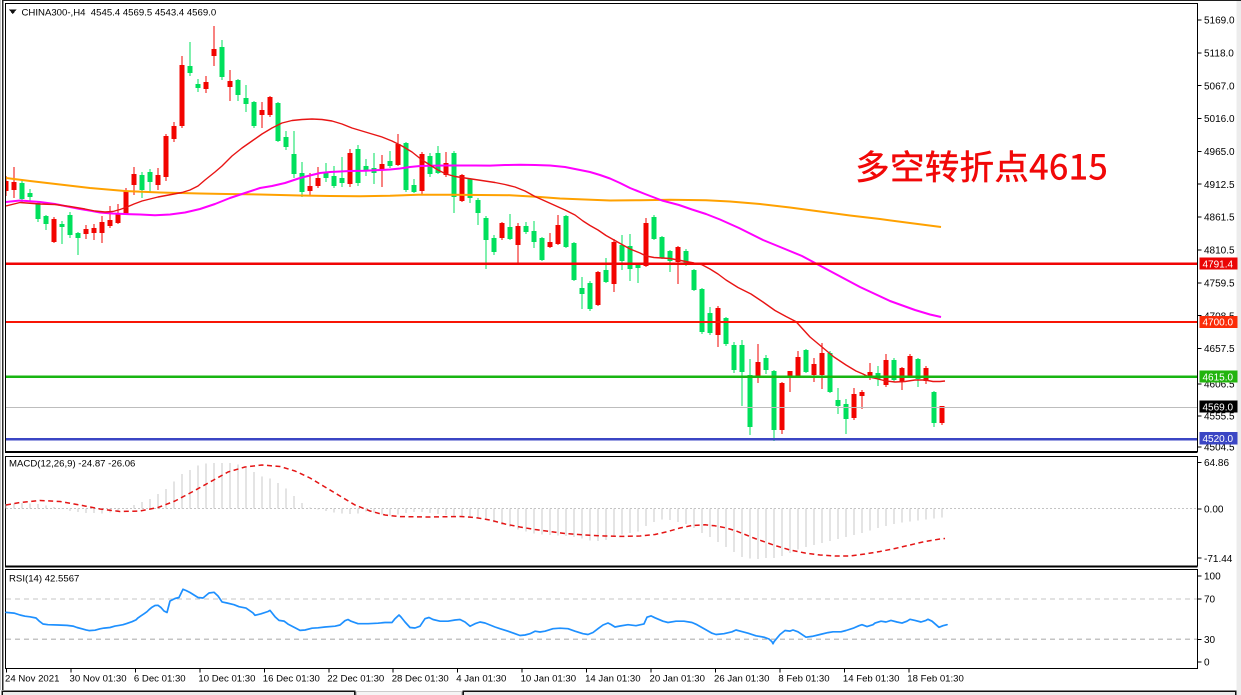 The image size is (1241, 695). What do you see at coordinates (1212, 577) in the screenshot?
I see `svg-text: 100` at bounding box center [1212, 577].